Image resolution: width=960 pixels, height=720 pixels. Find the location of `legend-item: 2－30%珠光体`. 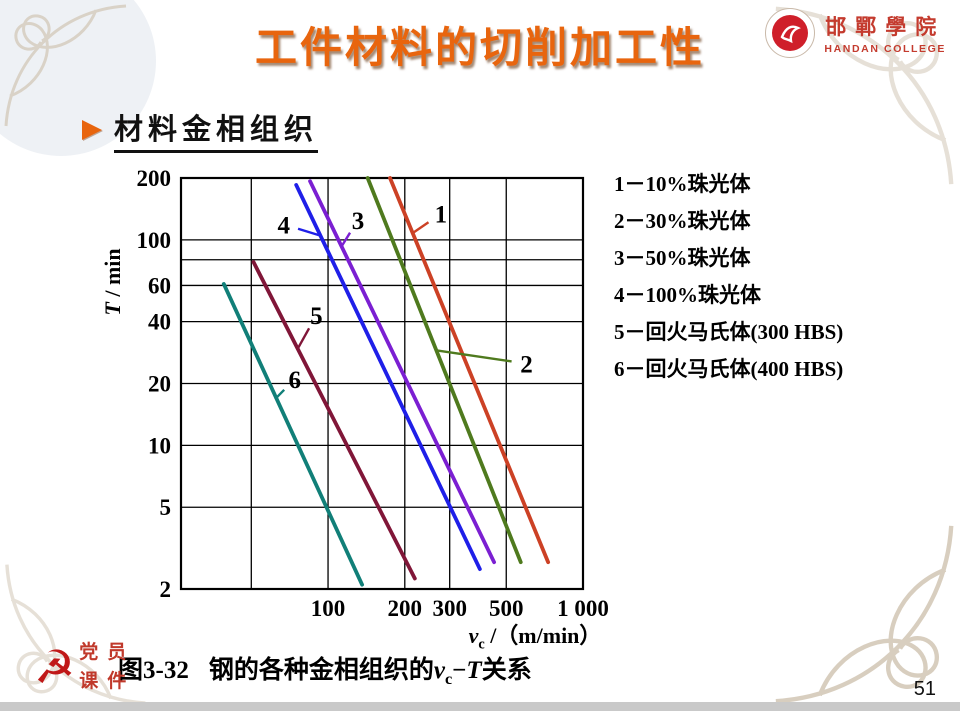

legend-item: 2－30%珠光体 is located at coordinates (682, 221).